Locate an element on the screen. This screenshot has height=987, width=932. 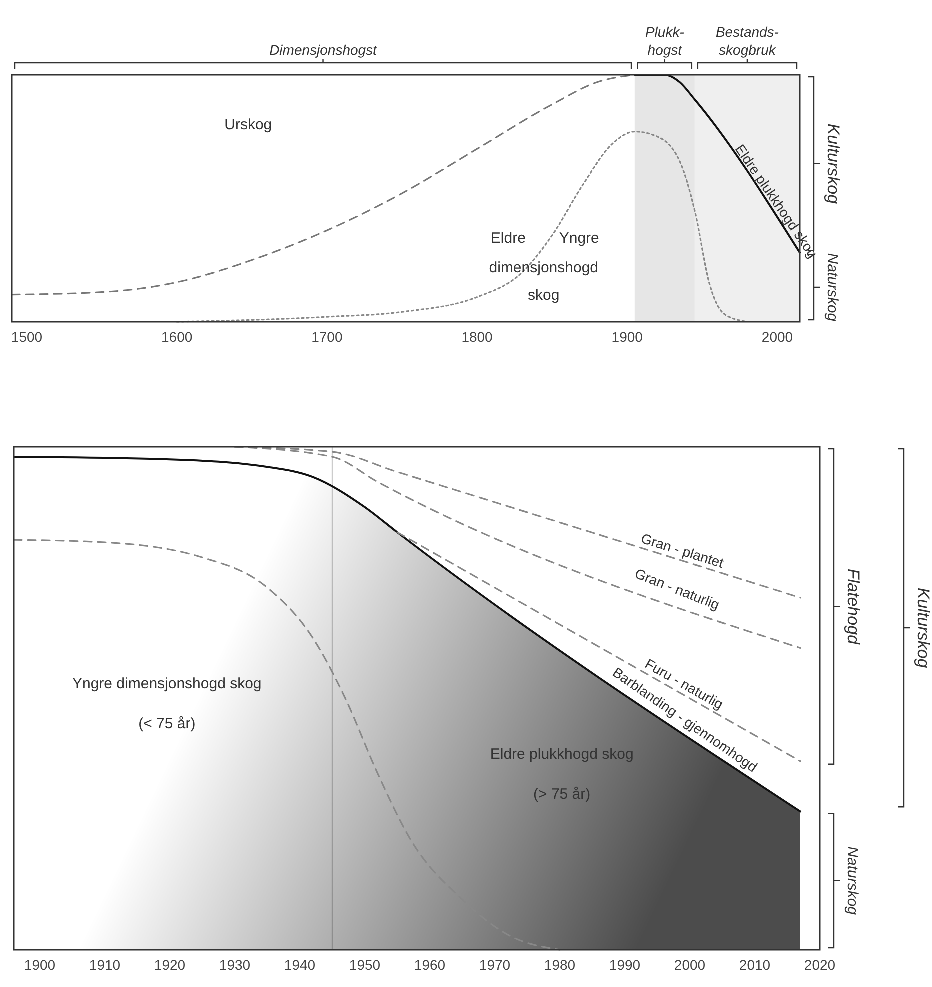
band-label: Plukk- hogst is located at coordinates (665, 41).